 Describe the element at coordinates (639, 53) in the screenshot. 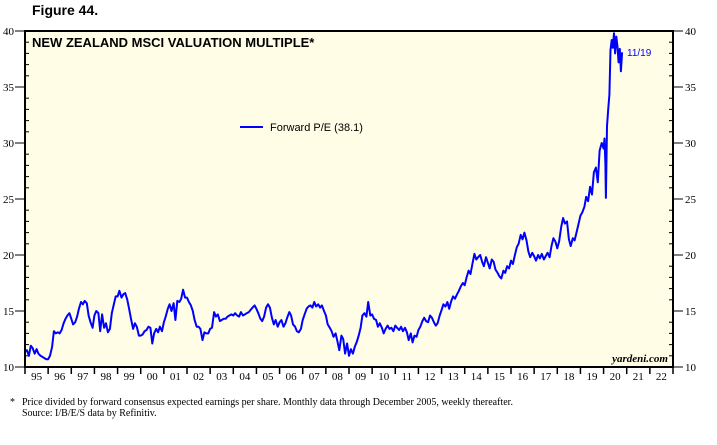

I see `end-annotation: 11/19` at that location.